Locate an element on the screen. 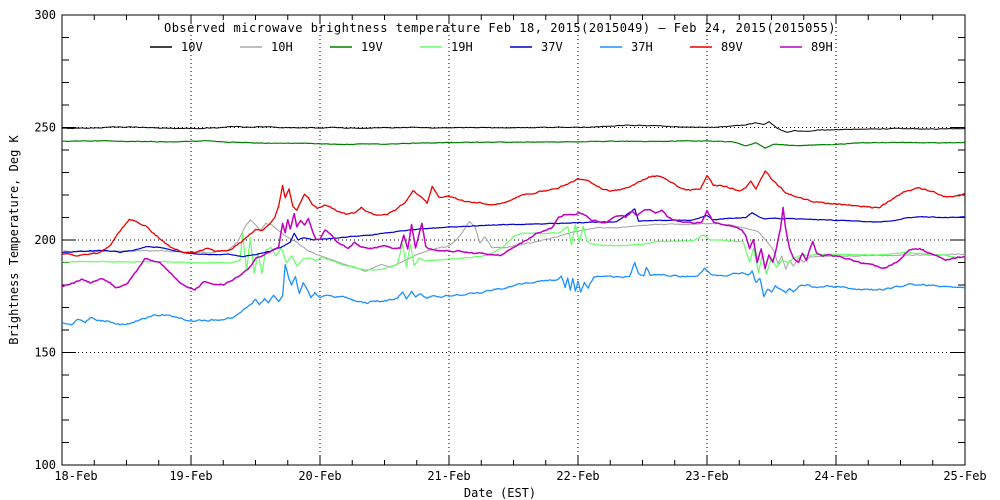 The image size is (1000, 500). y-tick-label-200: 200 is located at coordinates (45, 240).